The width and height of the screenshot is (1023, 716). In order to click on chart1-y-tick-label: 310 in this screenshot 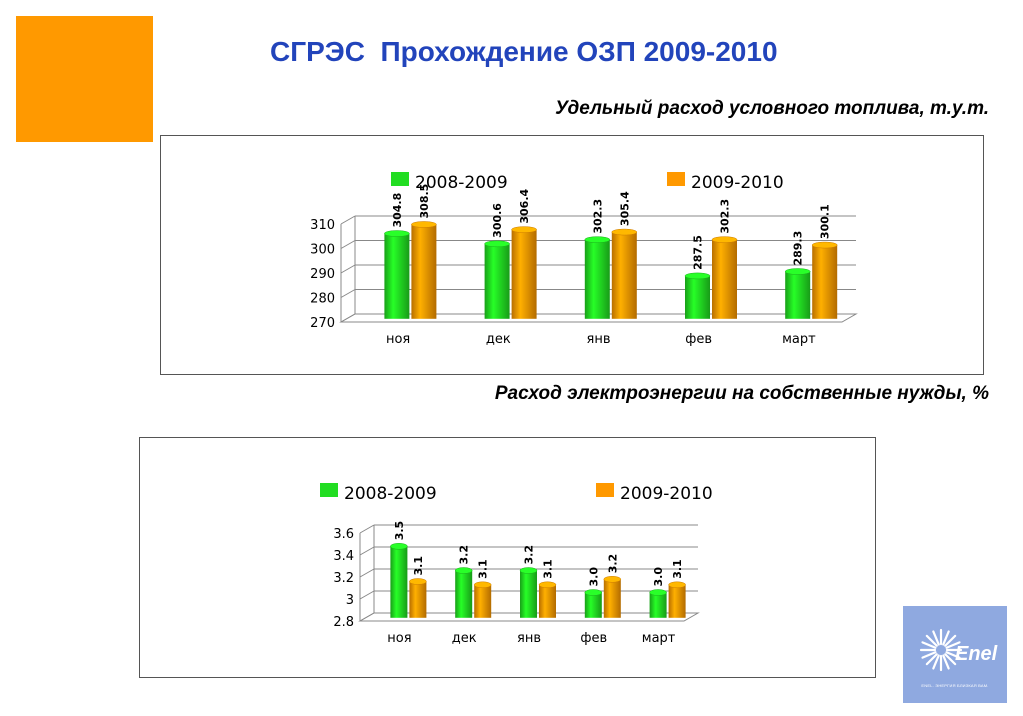, I will do `click(322, 225)`.